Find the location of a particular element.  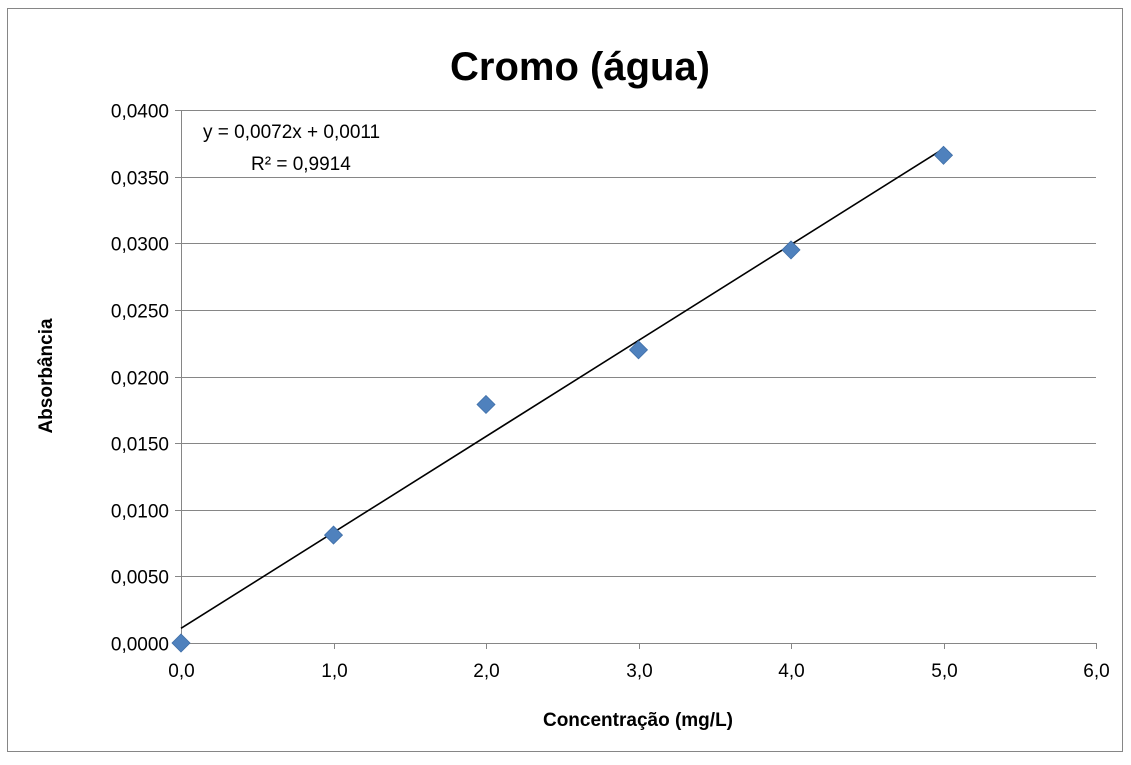

x-tick-label: 1,0 is located at coordinates (334, 671).